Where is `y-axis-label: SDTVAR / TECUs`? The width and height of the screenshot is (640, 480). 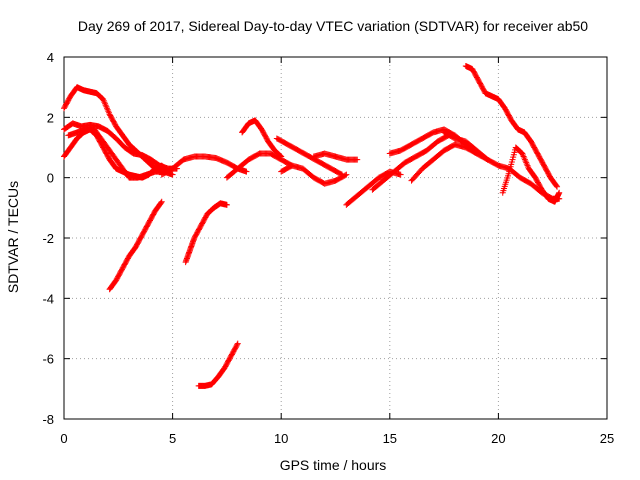
y-axis-label: SDTVAR / TECUs is located at coordinates (13, 237).